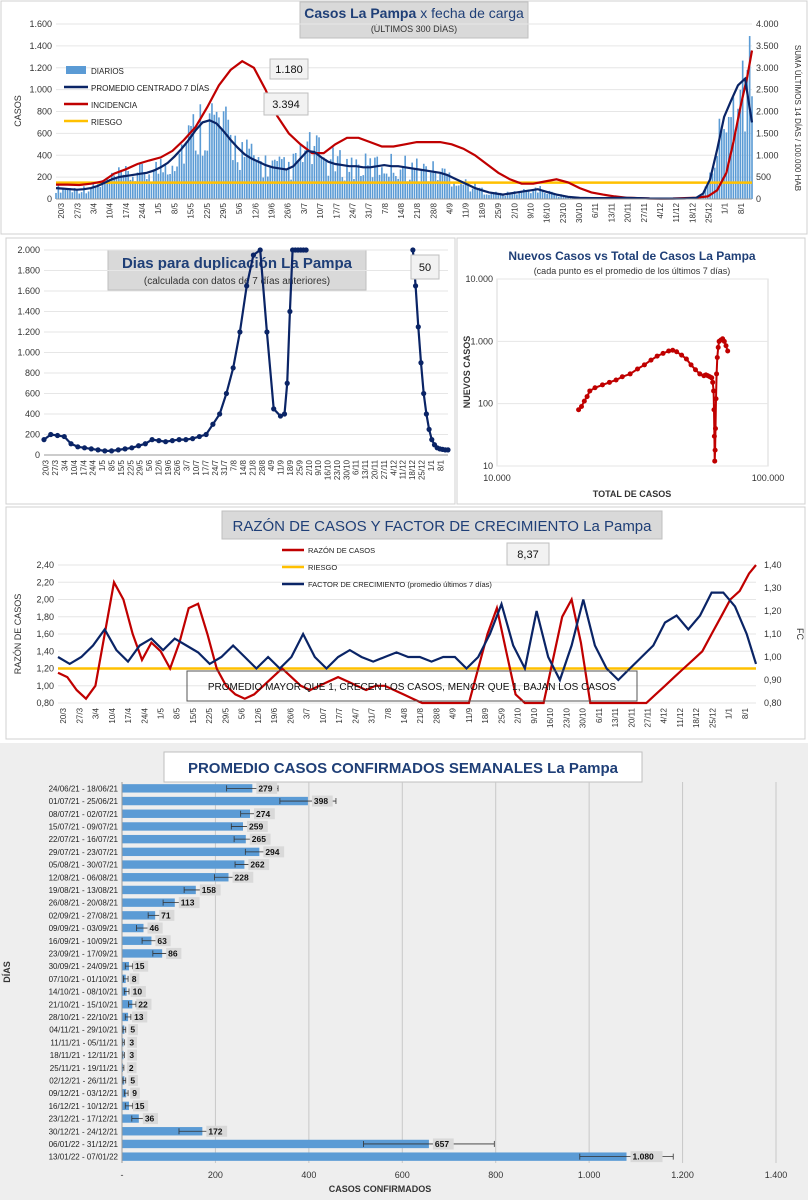 Image resolution: width=808 pixels, height=1200 pixels. I want to click on razon-xtick-label: 1/1, so click(729, 714).